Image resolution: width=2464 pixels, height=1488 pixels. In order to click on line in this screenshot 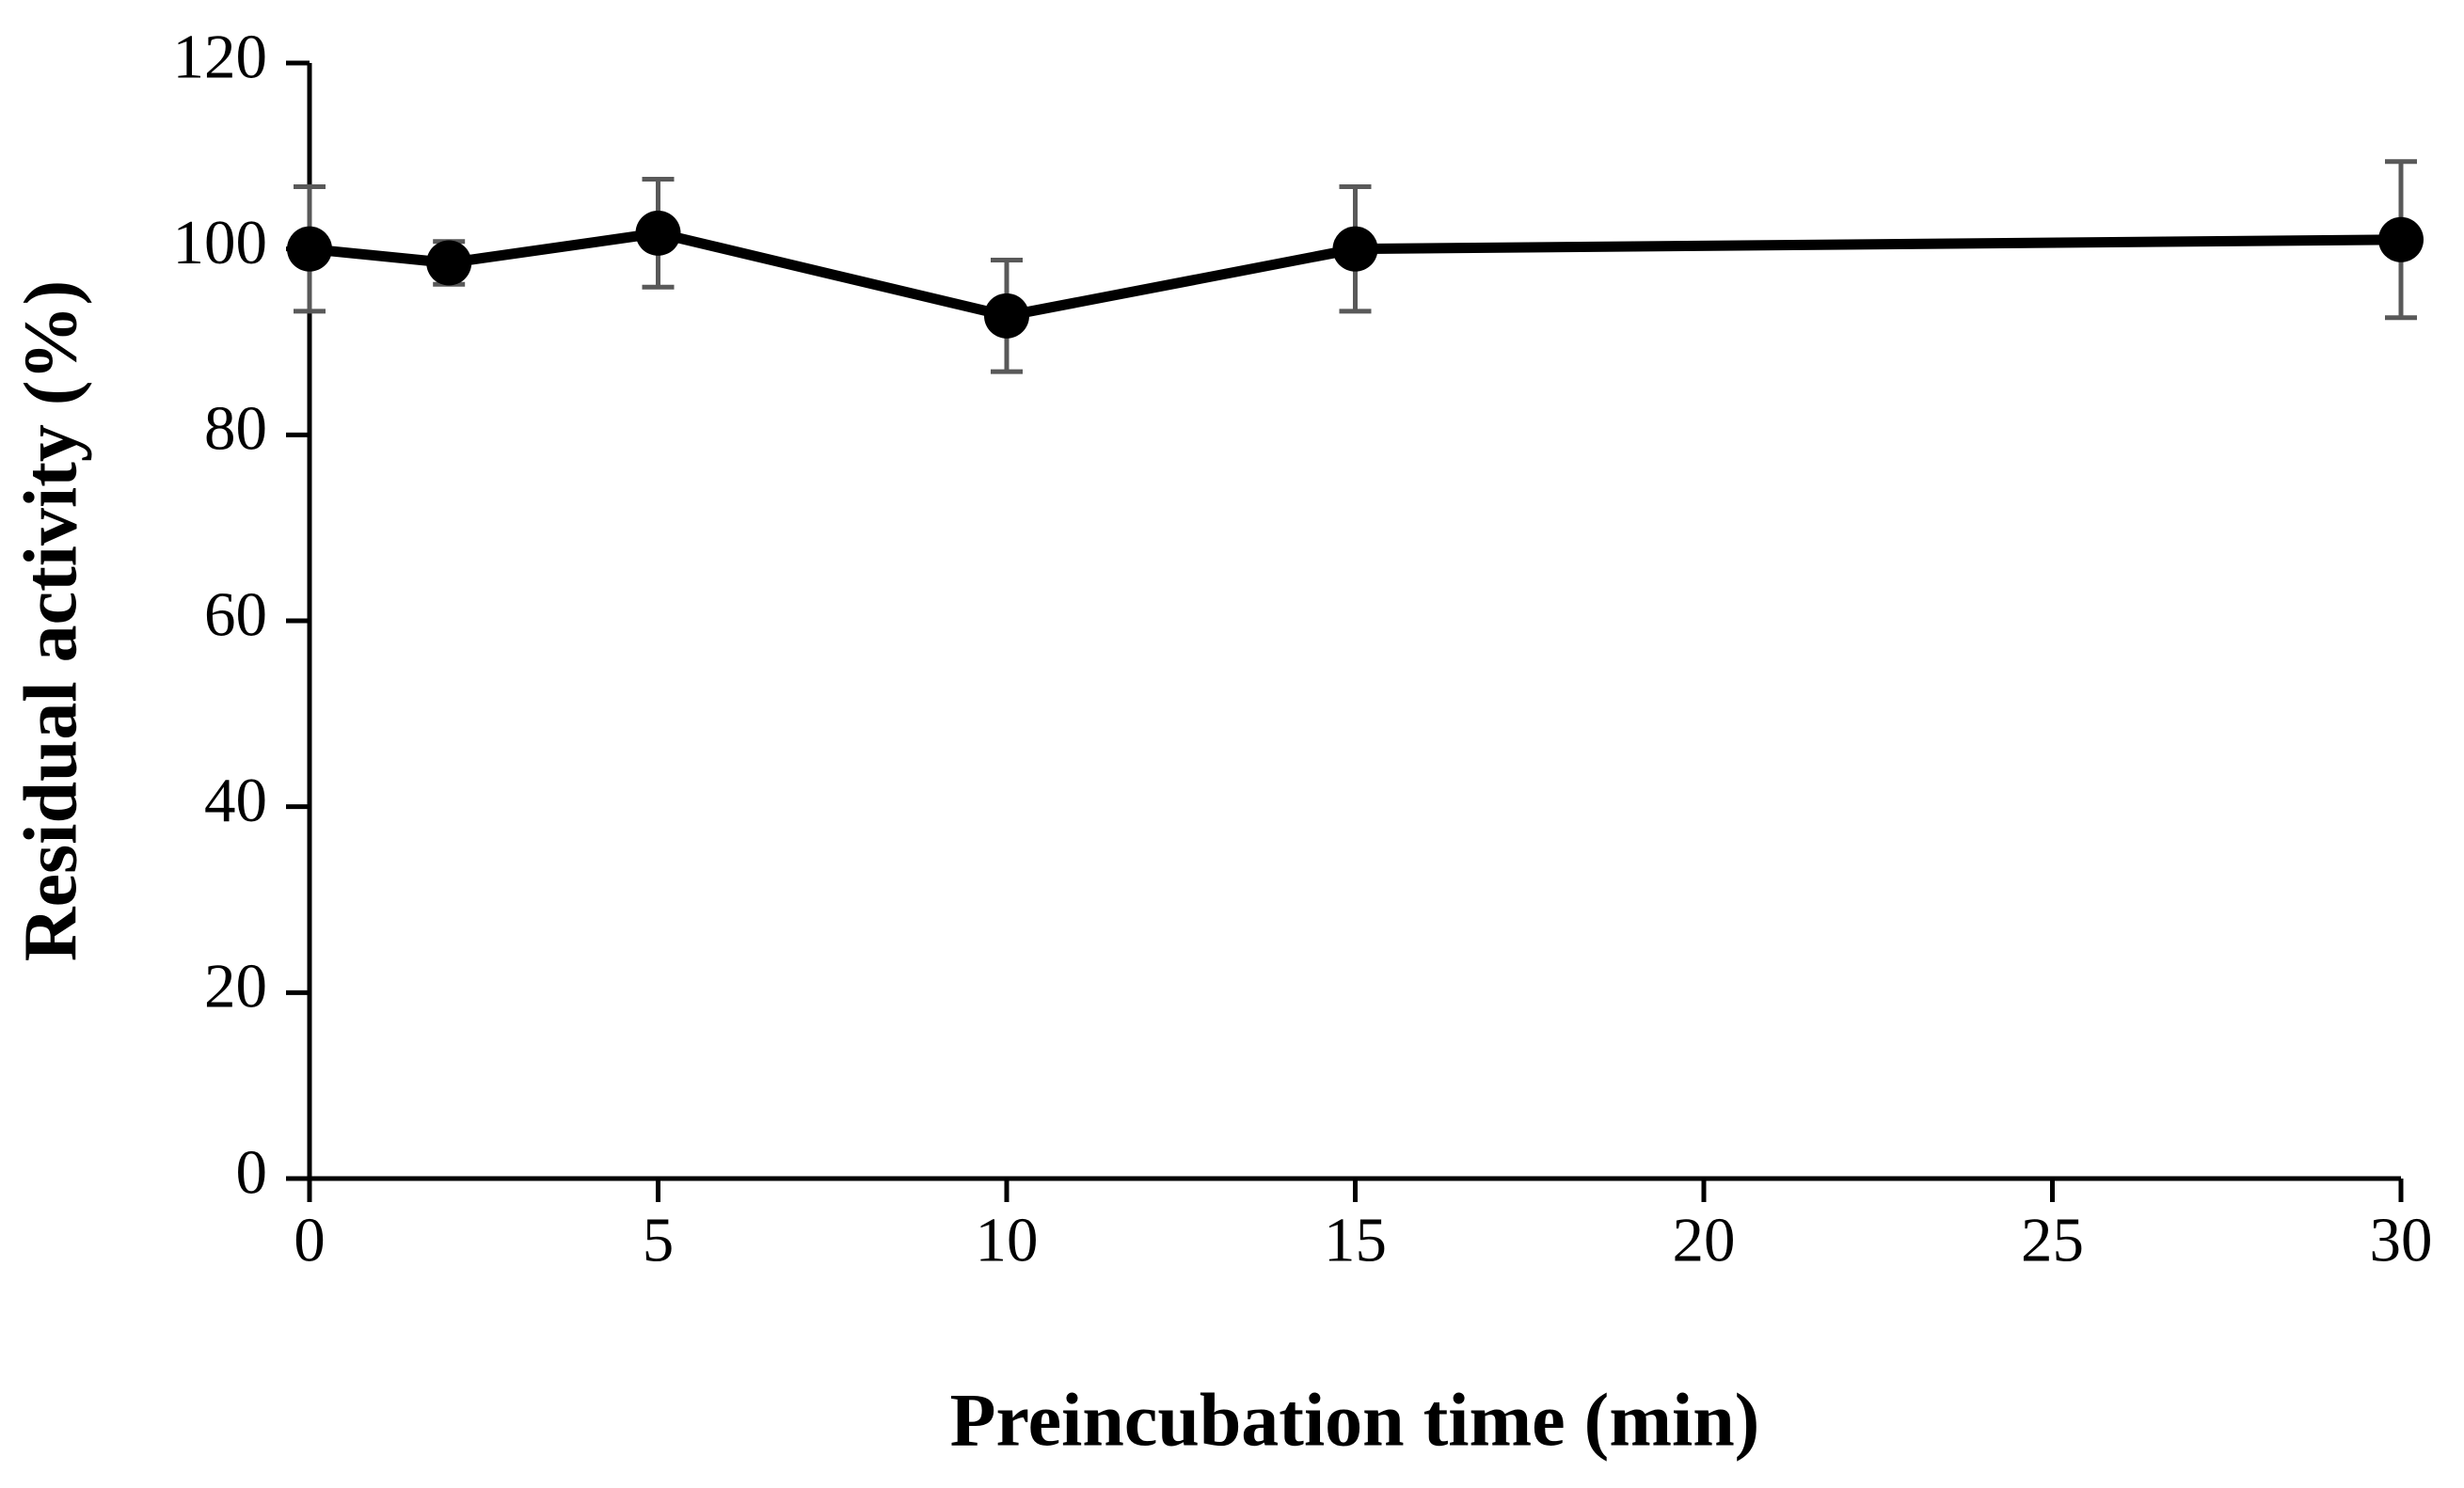, I will do `click(1355, 275)`.